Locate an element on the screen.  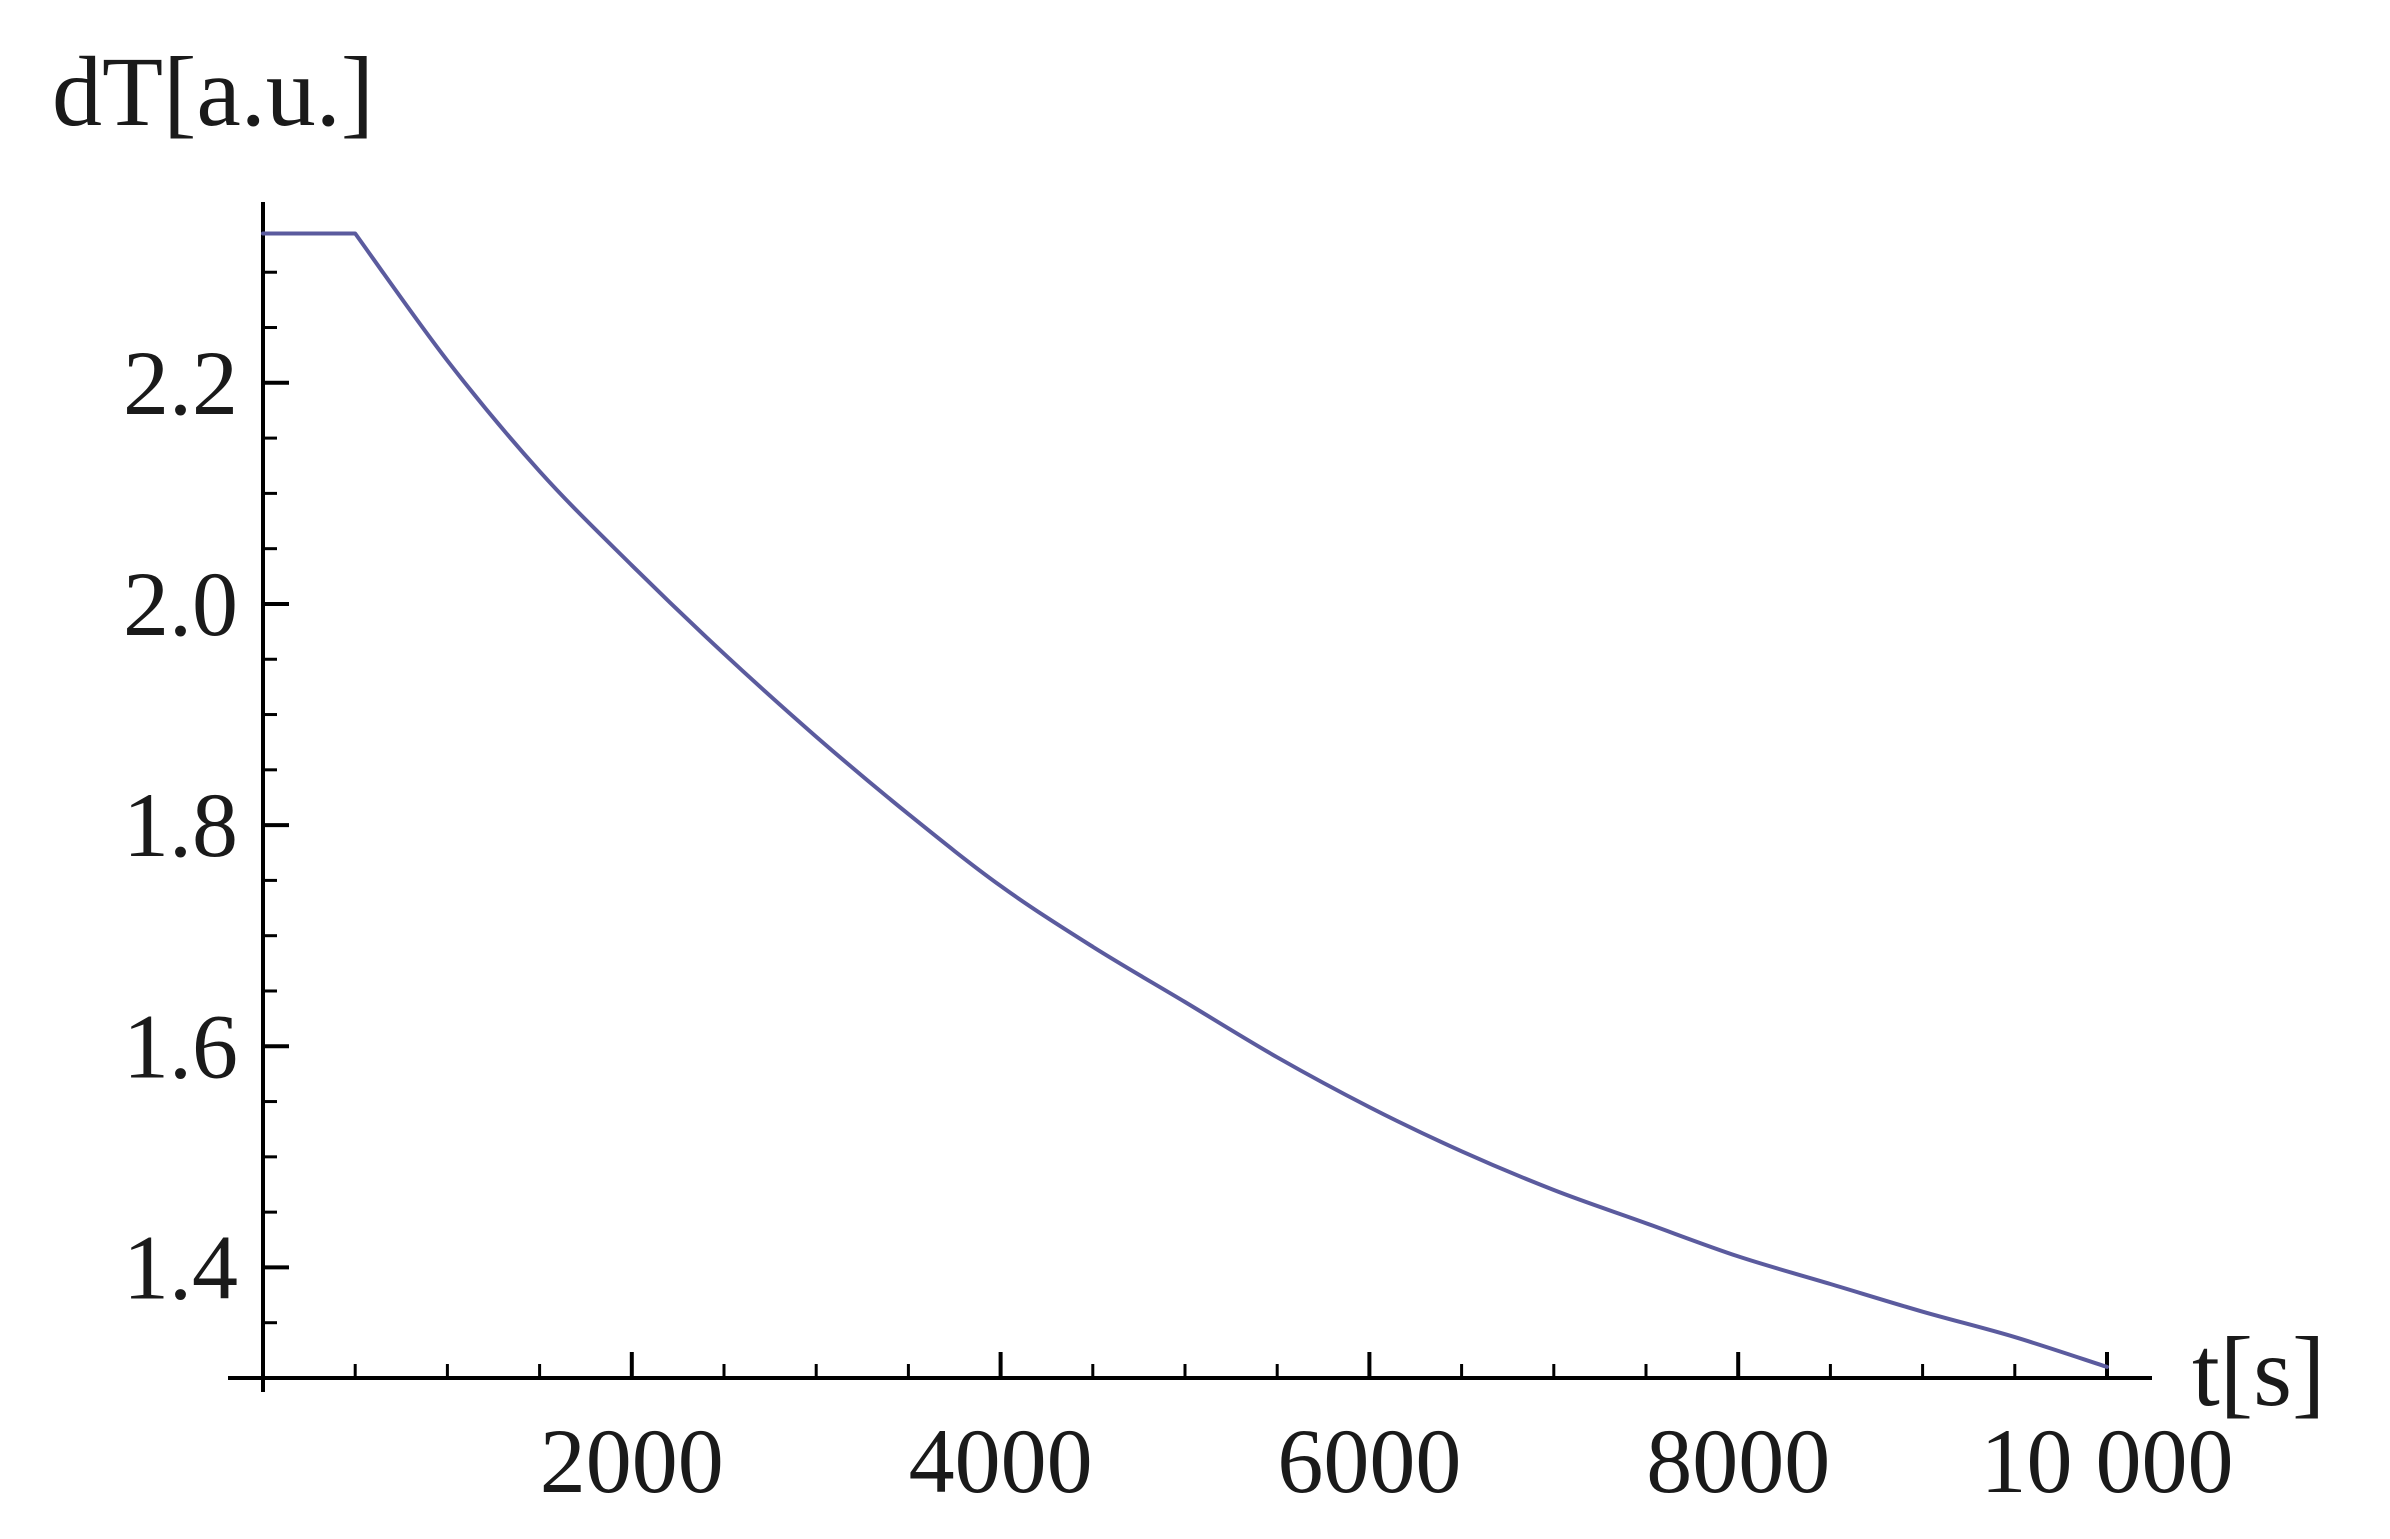
y-tick-label: 1.4 is located at coordinates (180, 1267).